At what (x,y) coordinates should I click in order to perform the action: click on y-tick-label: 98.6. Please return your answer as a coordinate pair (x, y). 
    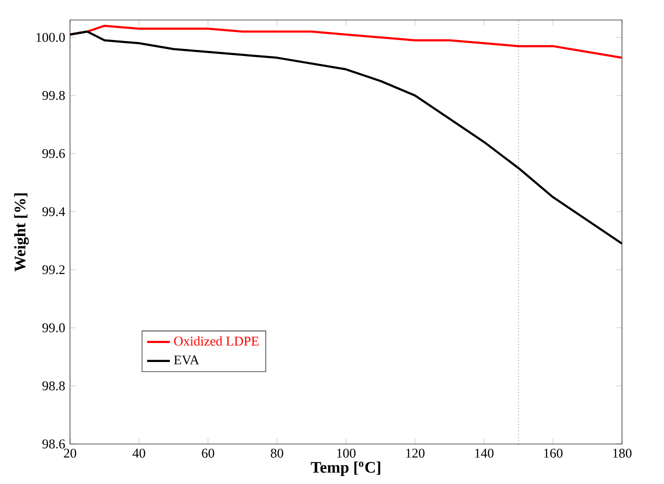
    Looking at the image, I should click on (53, 444).